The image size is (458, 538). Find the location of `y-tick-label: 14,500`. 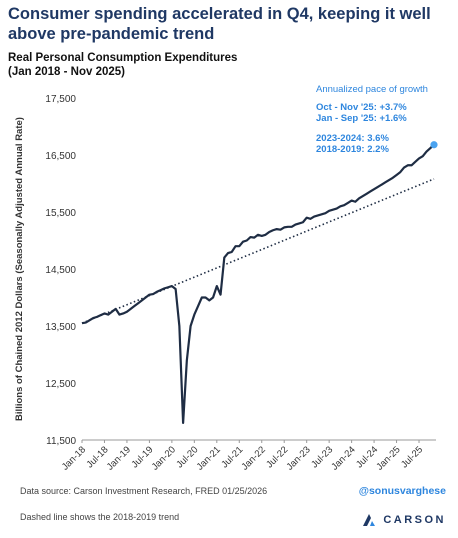

y-tick-label: 14,500 is located at coordinates (60, 270).